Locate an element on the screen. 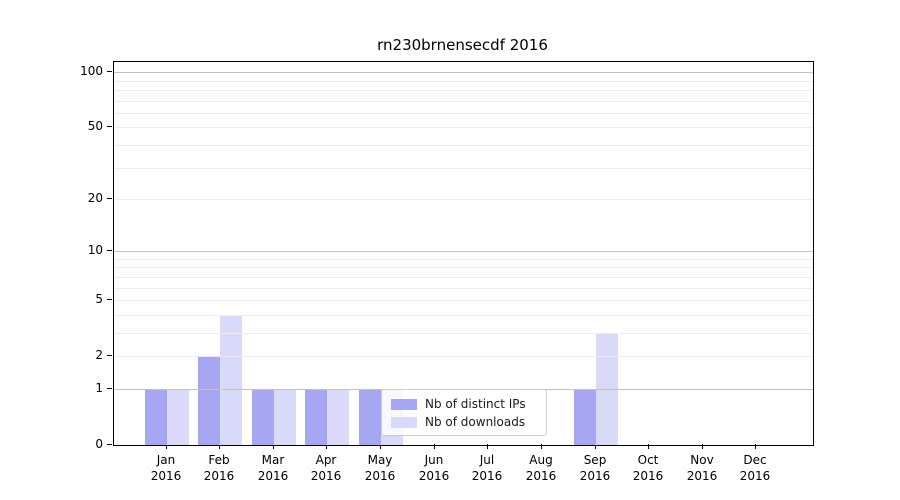 This screenshot has height=500, width=900. x-tick-jun is located at coordinates (434, 446).